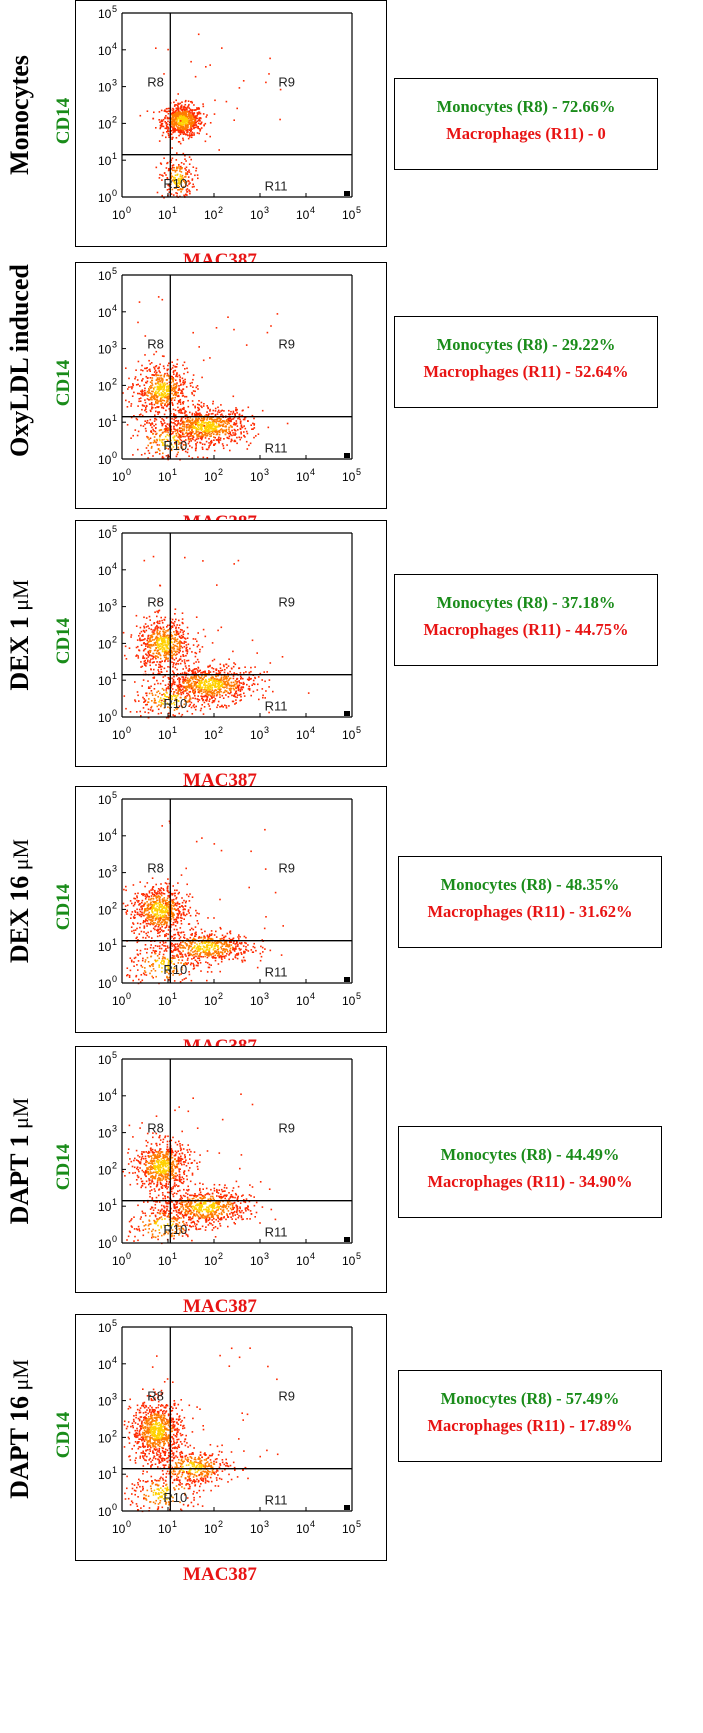 Image resolution: width=703 pixels, height=1733 pixels. I want to click on x-tick-label: 10, so click(211, 215).